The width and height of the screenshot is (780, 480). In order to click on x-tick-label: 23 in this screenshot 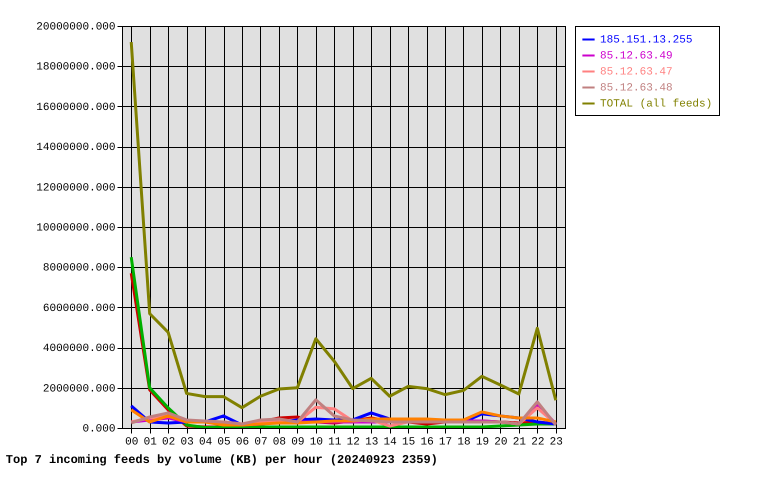, I will do `click(556, 442)`.